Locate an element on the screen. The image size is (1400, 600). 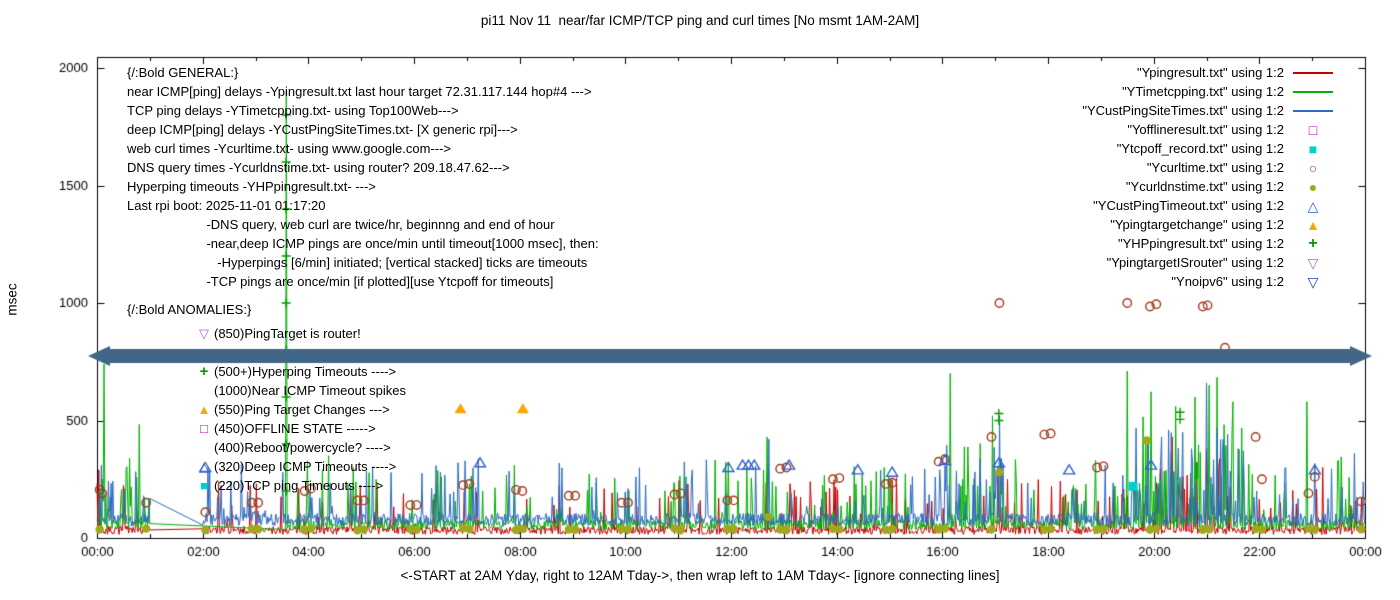
anomaly-row: + (500+)Hyperping Timeouts ----> is located at coordinates (301, 371).